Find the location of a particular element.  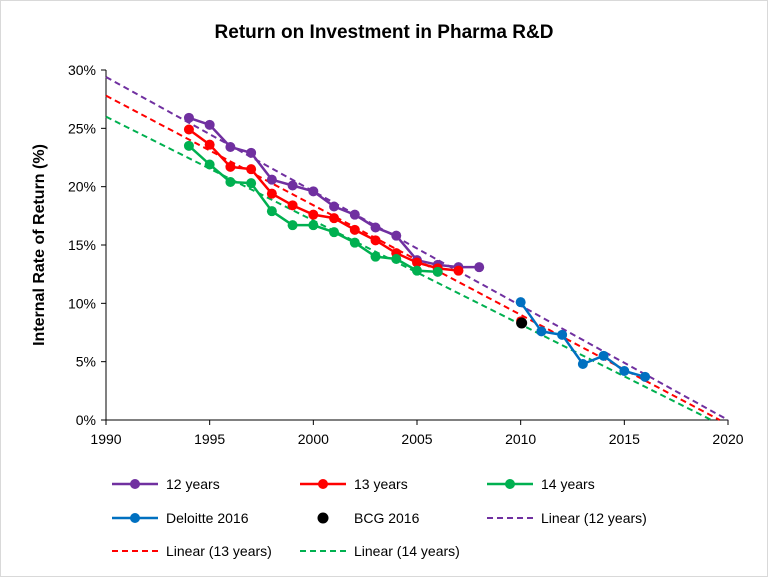

legend-item-14-years: 14 years is located at coordinates (541, 484).